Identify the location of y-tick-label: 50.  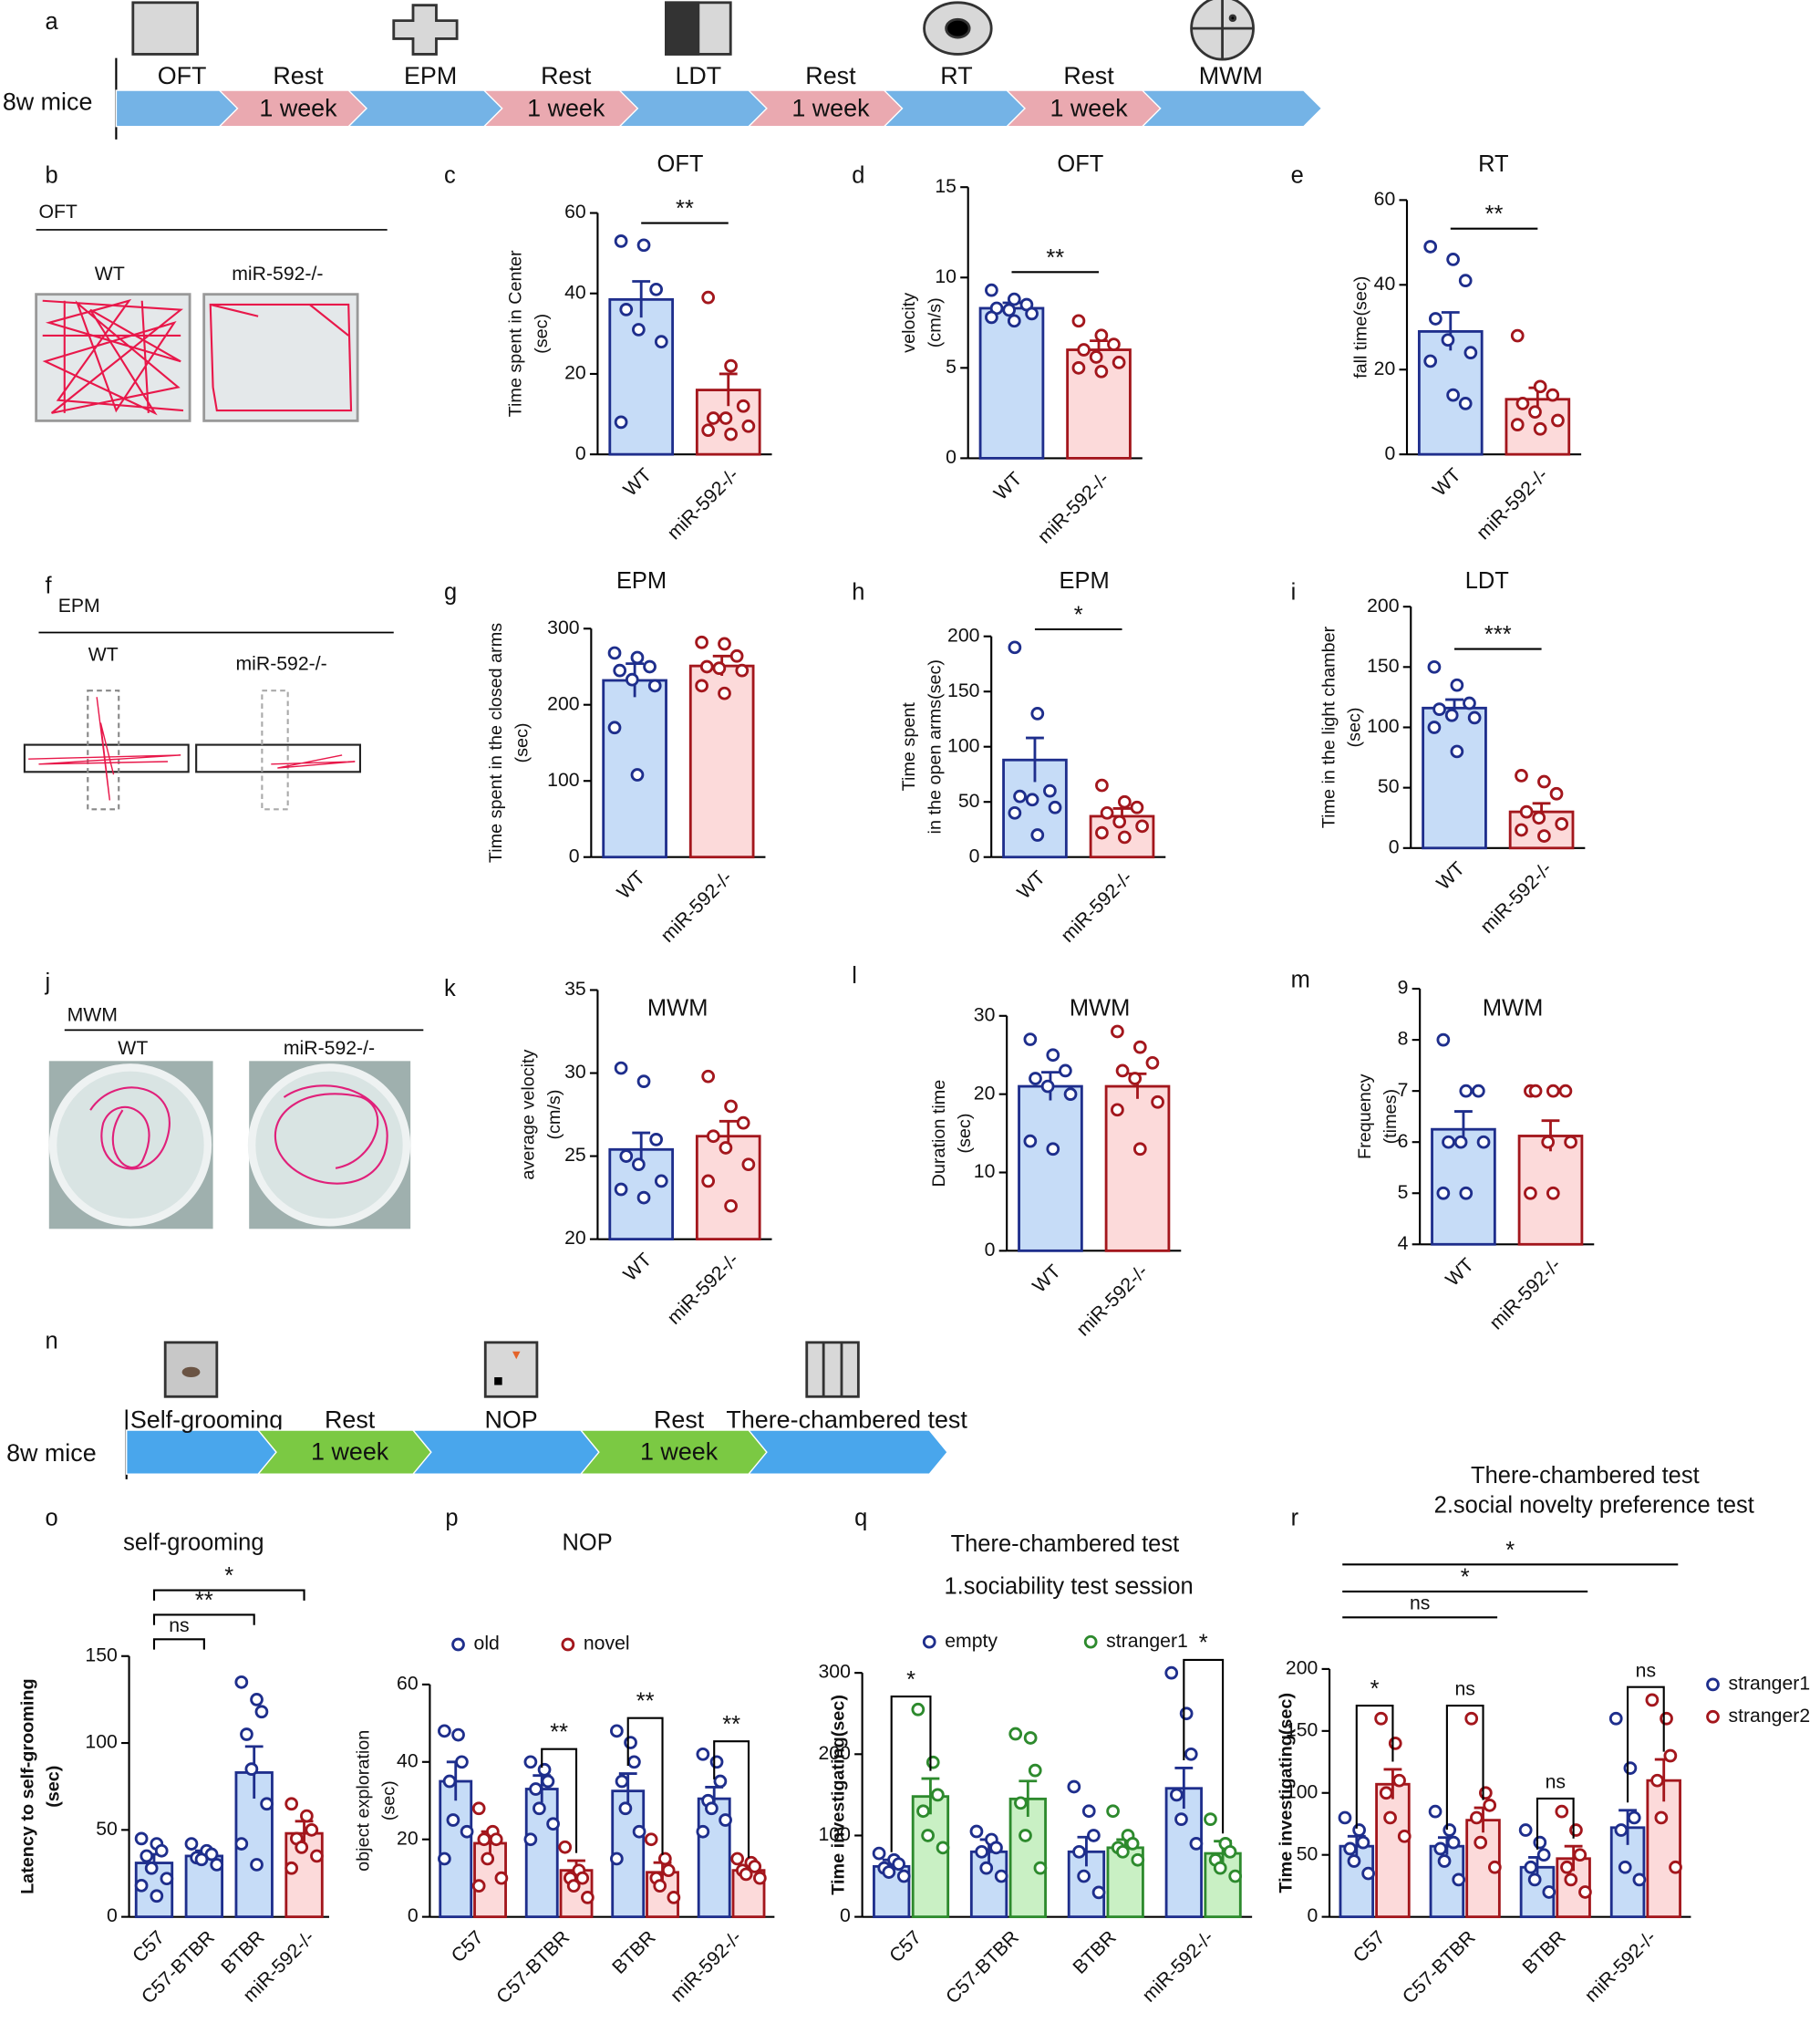
(1308, 1853).